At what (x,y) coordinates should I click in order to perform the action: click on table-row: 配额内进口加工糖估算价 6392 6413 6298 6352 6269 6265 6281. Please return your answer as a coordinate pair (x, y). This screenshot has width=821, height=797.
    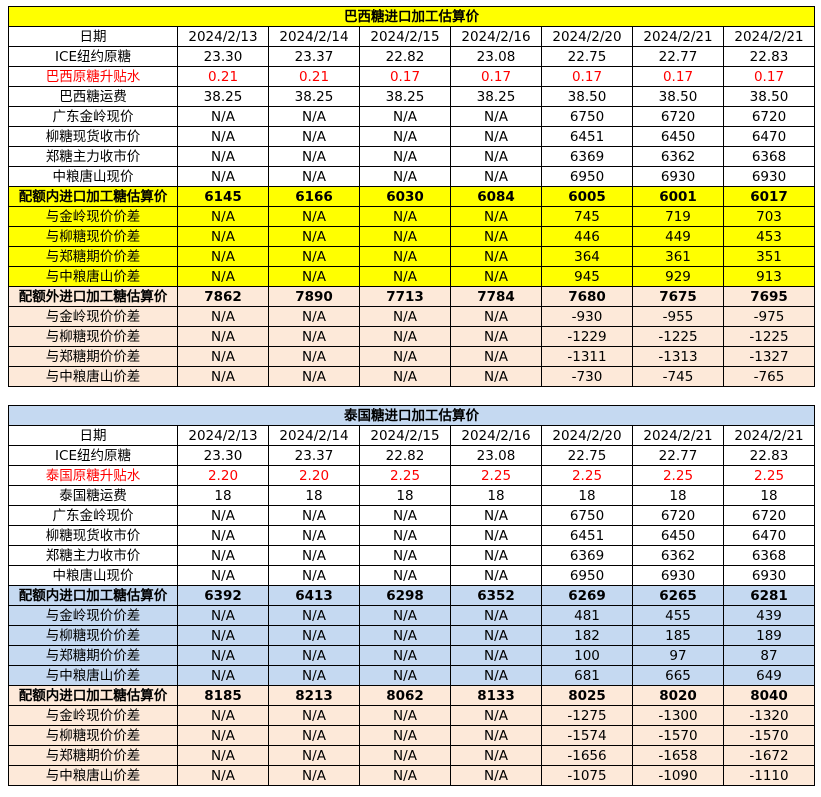
    Looking at the image, I should click on (411, 595).